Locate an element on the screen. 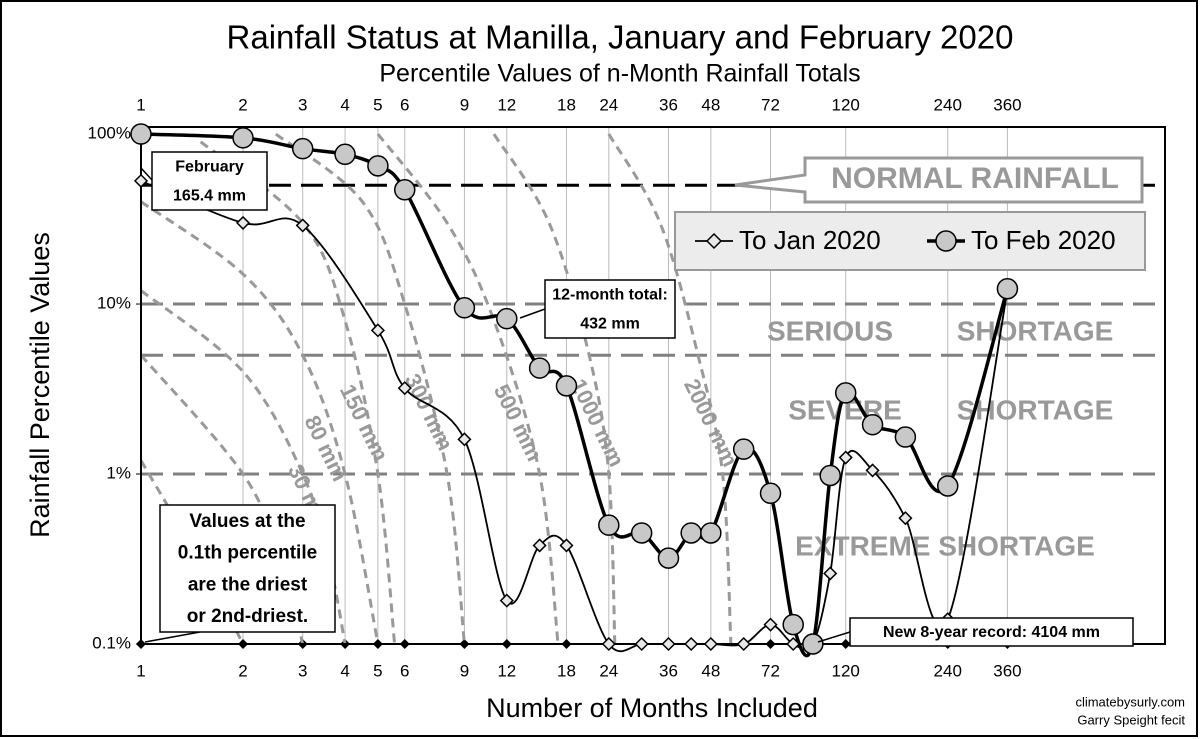 This screenshot has height=739, width=1200. x-tick-label: 6 is located at coordinates (404, 670).